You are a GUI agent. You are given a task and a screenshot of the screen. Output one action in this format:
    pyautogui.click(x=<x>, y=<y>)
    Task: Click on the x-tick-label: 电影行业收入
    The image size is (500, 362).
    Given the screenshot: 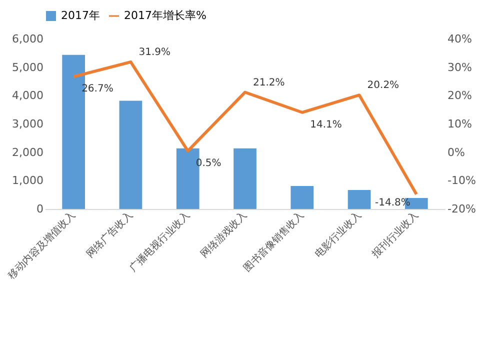 What is the action you would take?
    pyautogui.click(x=338, y=234)
    